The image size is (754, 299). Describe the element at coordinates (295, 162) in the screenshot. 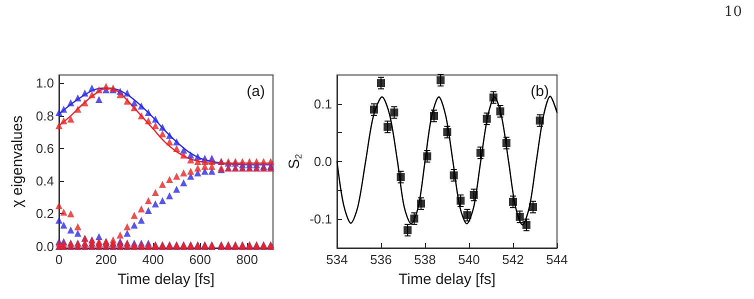

I see `y-axis-title: S2` at that location.